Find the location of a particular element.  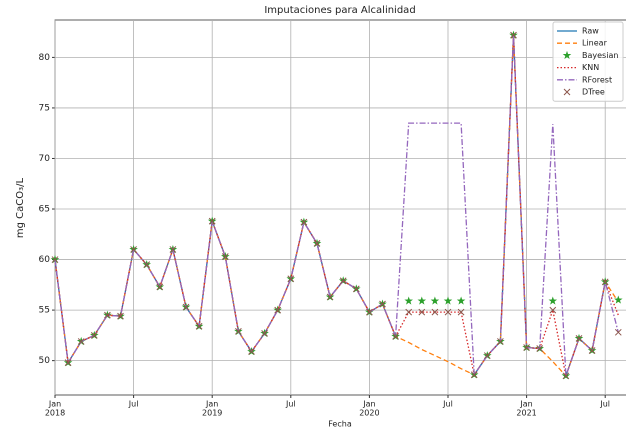

legend-box is located at coordinates (588, 61).